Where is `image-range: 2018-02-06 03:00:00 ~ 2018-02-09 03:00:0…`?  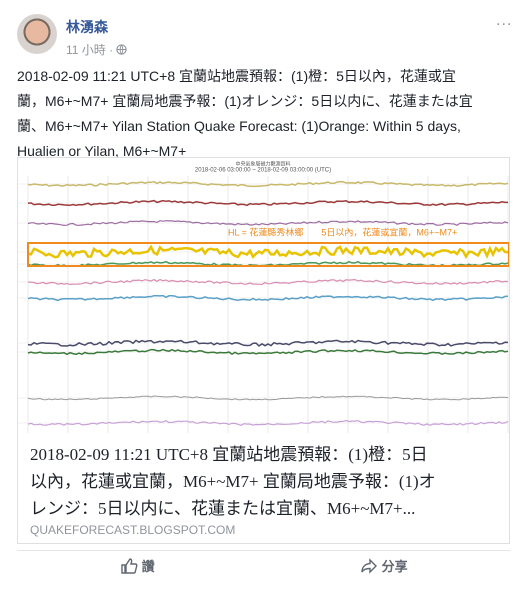
image-range: 2018-02-06 03:00:00 ~ 2018-02-09 03:00:0… is located at coordinates (263, 171).